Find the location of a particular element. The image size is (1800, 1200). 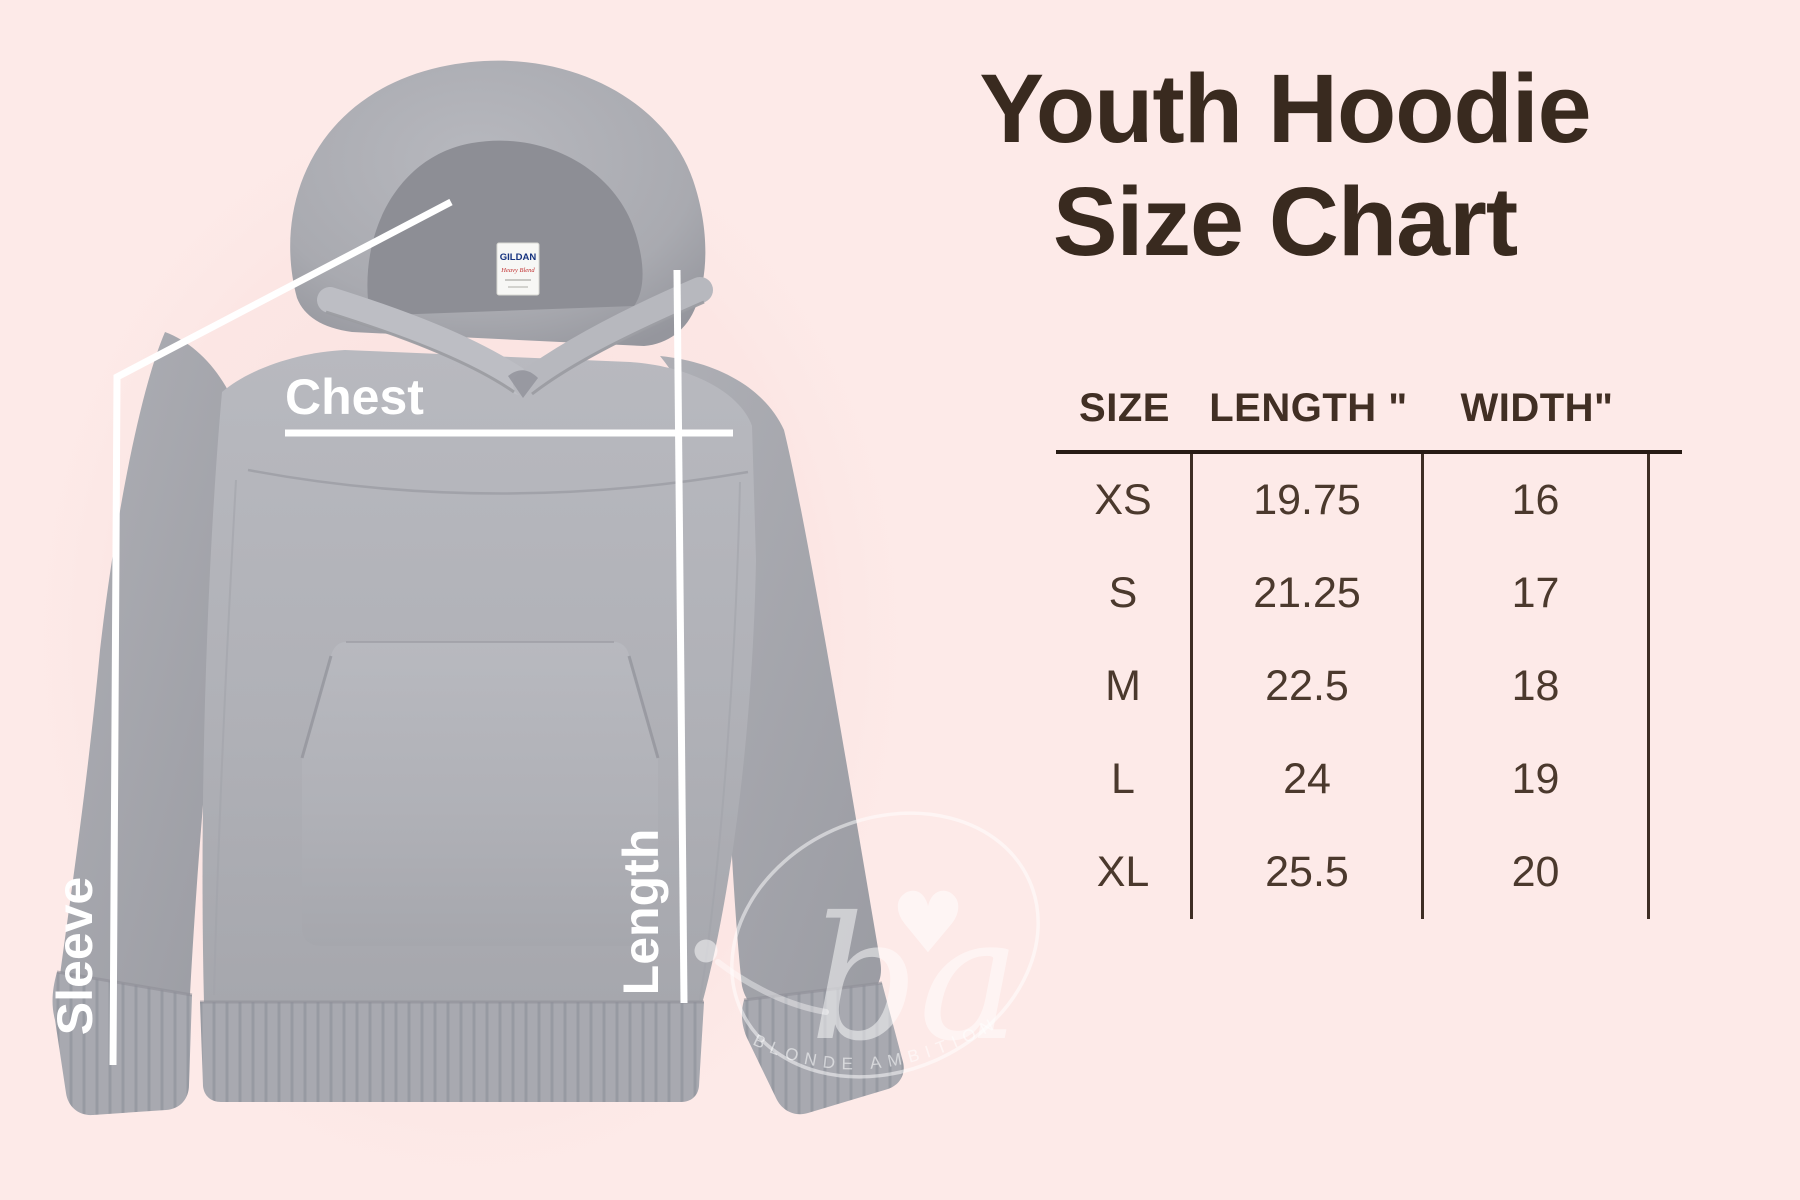

page-title-line2: Size Chart is located at coordinates (1285, 221).